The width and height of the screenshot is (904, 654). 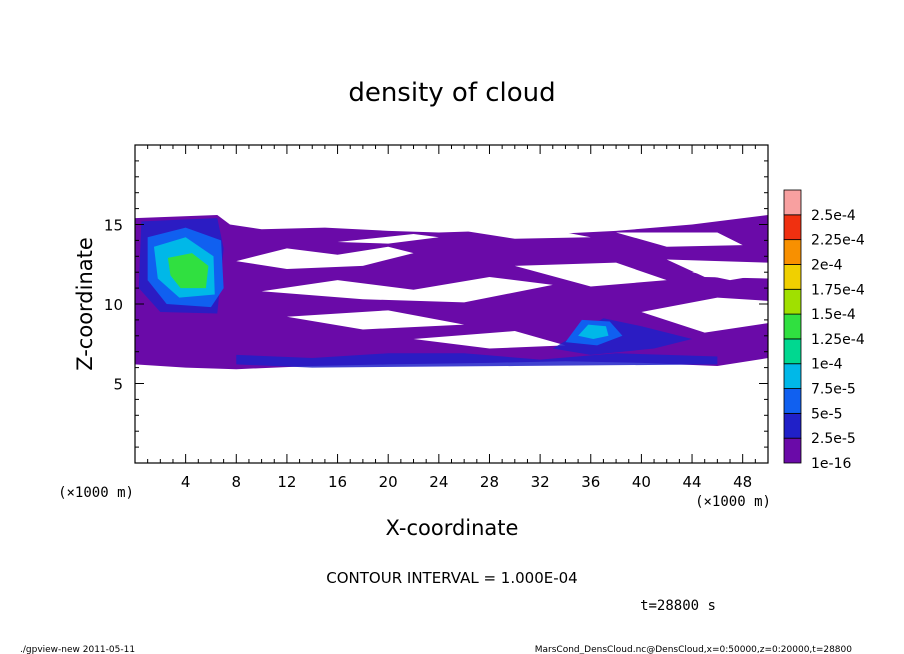 I want to click on x-tick-label: 36, so click(x=590, y=482).